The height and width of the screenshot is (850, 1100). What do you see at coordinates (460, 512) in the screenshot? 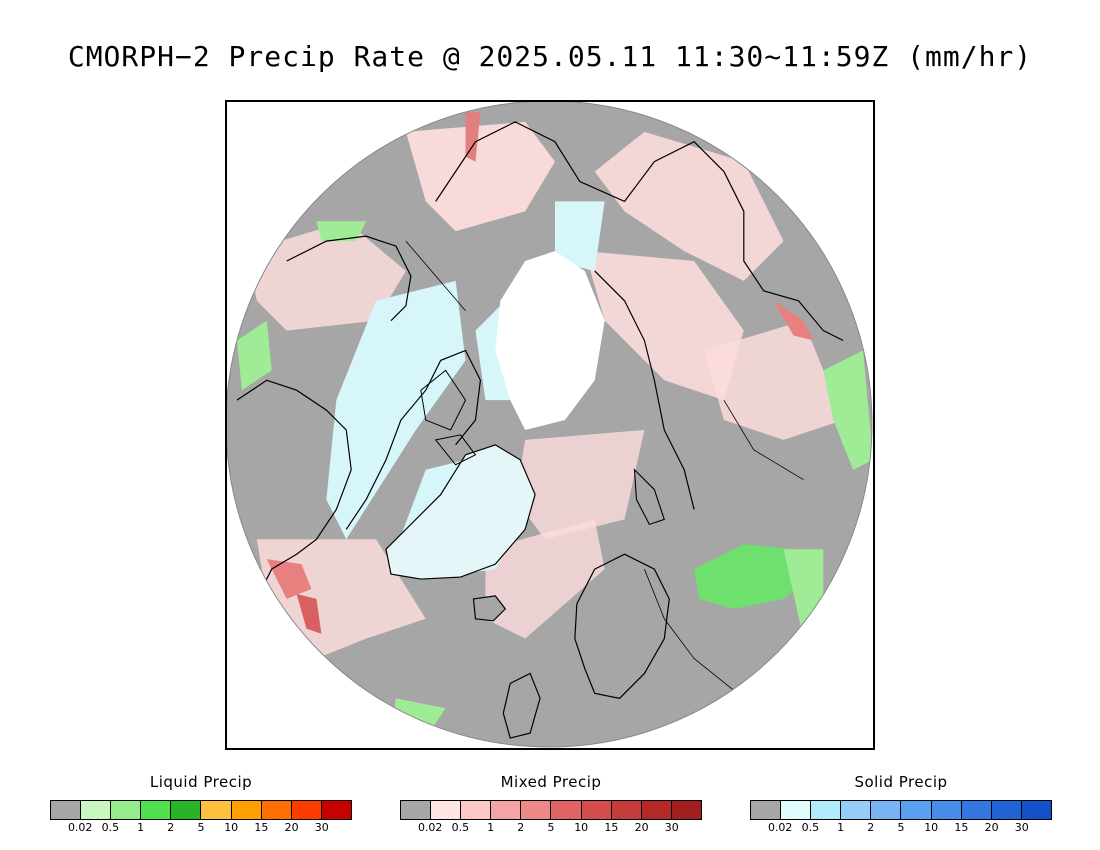
I see `greenland-landmass` at bounding box center [460, 512].